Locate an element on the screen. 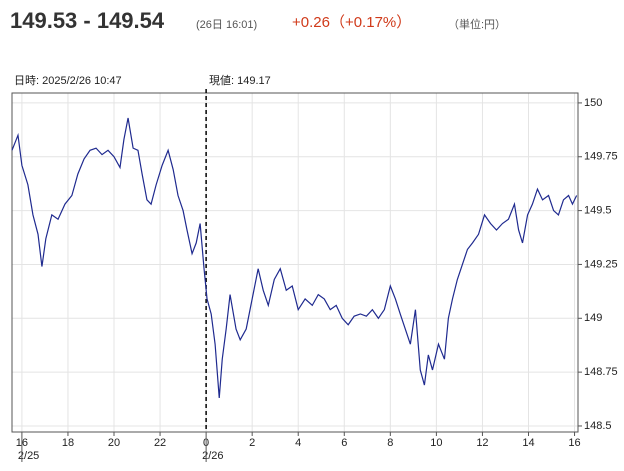 This screenshot has height=471, width=624. y-tick-label: 149 is located at coordinates (593, 318).